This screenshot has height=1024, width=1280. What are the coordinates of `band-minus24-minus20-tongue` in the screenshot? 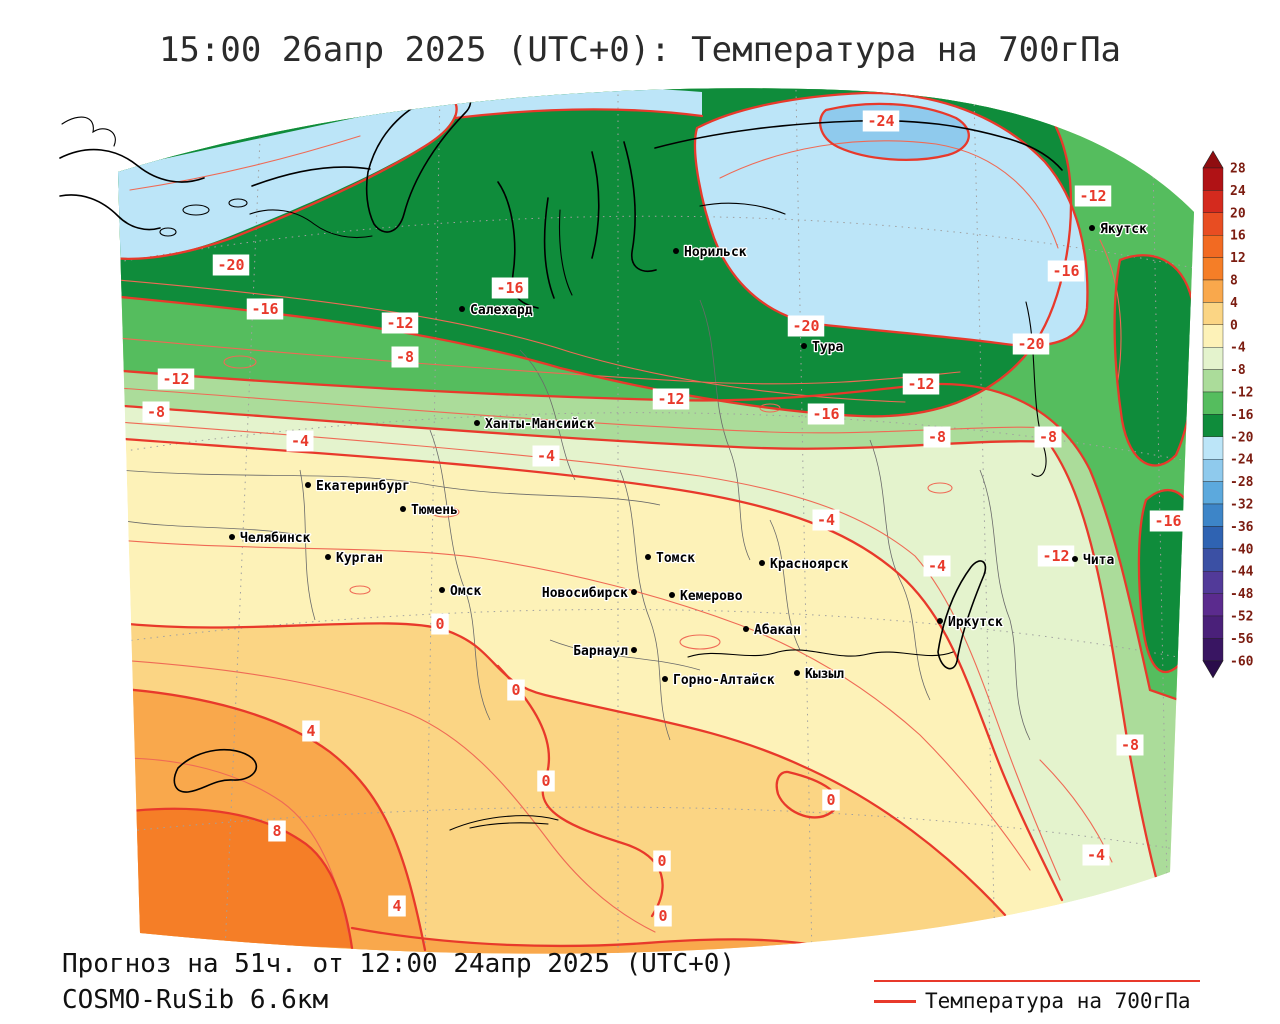 It's located at (891, 219).